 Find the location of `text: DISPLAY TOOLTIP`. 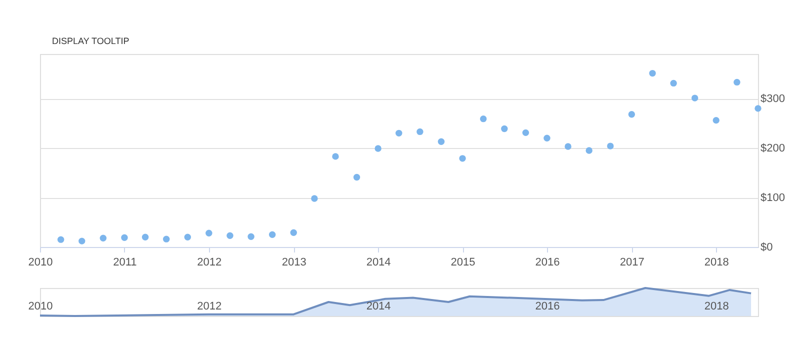

text: DISPLAY TOOLTIP is located at coordinates (91, 41).